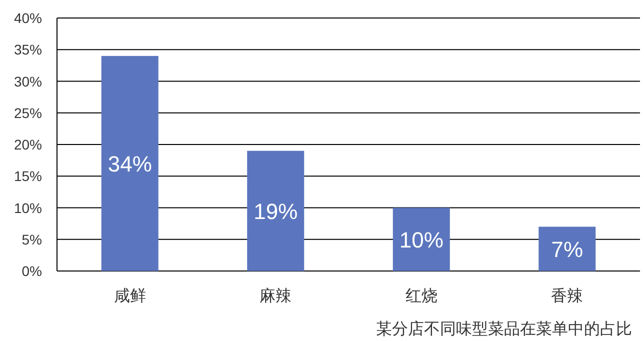  I want to click on data-label: 34%, so click(130, 163).